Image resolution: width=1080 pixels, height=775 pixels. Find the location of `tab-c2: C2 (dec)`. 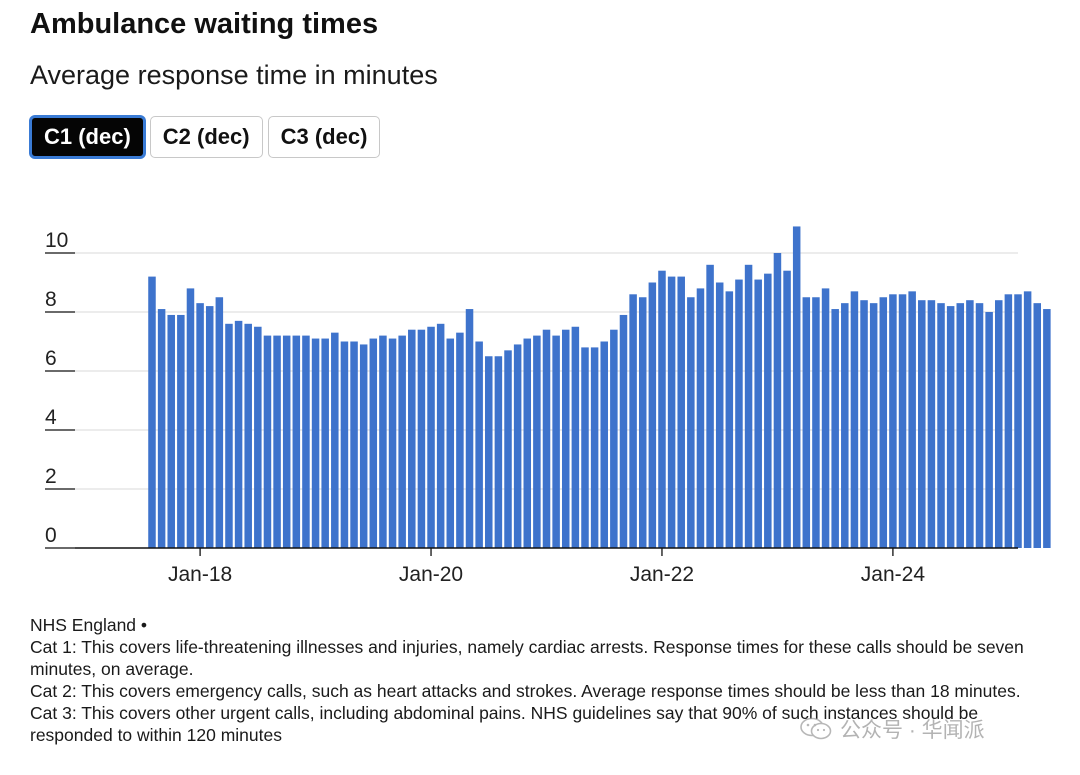

tab-c2: C2 (dec) is located at coordinates (206, 137).